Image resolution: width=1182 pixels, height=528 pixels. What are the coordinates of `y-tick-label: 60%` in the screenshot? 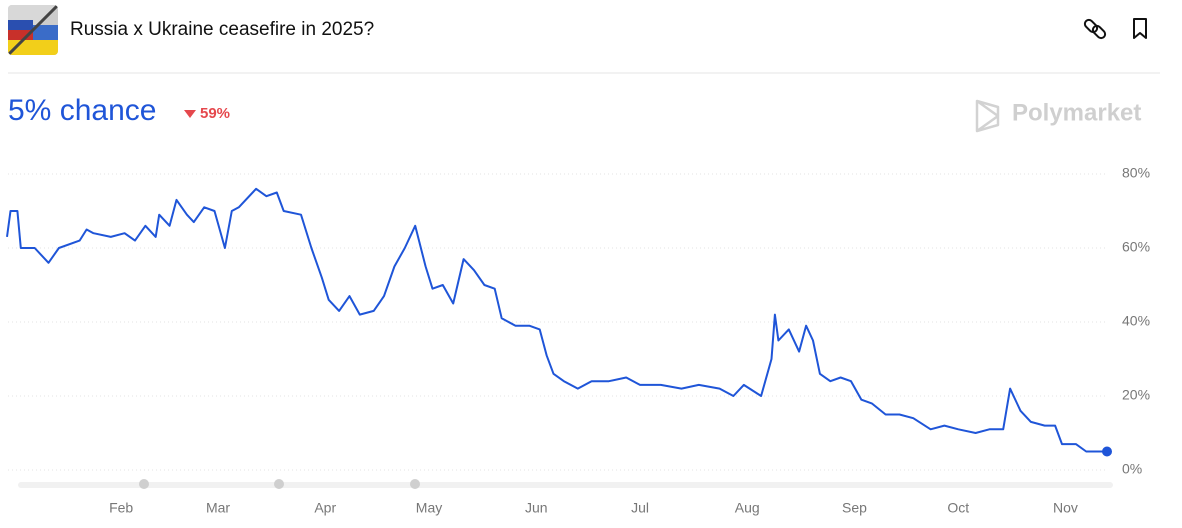 It's located at (1136, 247).